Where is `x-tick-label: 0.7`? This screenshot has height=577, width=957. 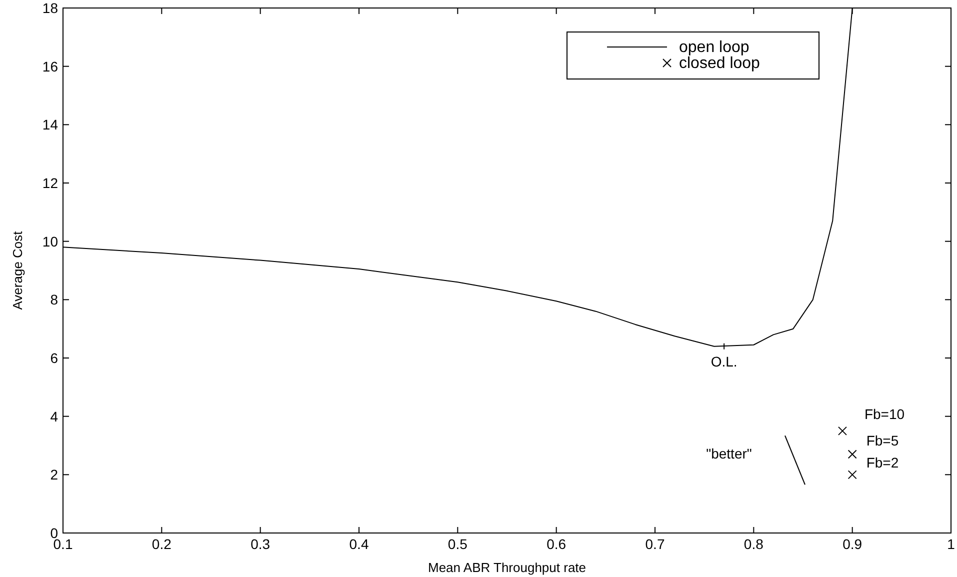
x-tick-label: 0.7 is located at coordinates (655, 544).